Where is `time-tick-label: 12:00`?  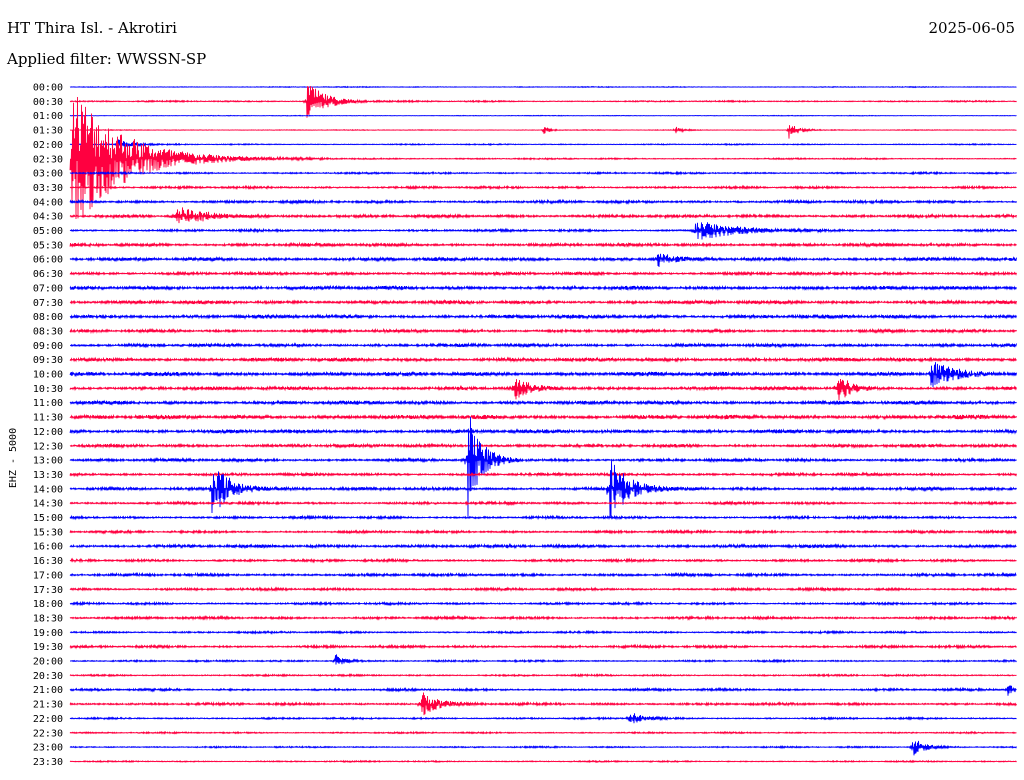 time-tick-label: 12:00 is located at coordinates (48, 432).